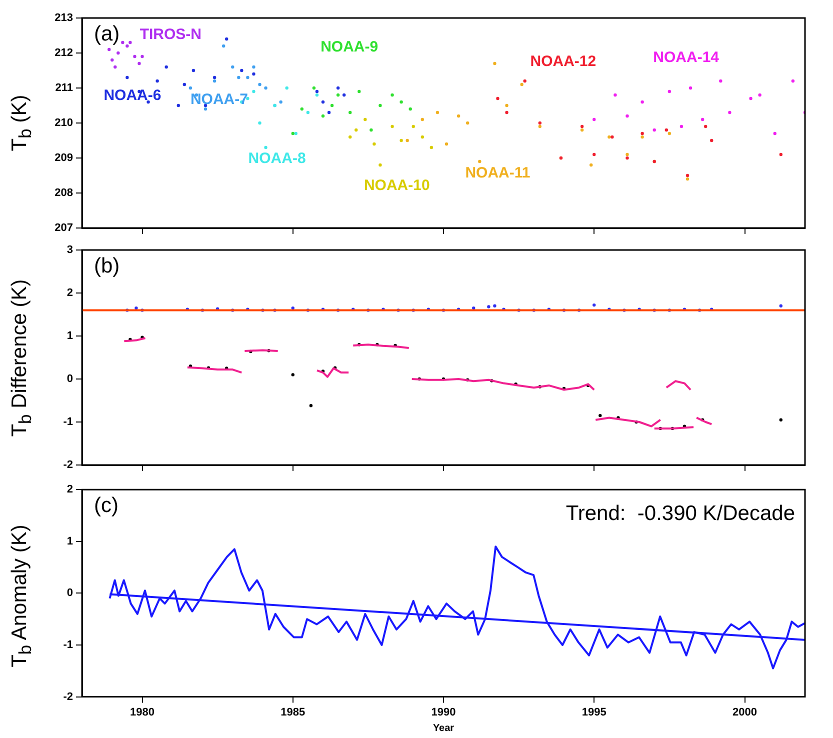 The image size is (833, 738). I want to click on y-tick-label: 210, so click(63, 123).